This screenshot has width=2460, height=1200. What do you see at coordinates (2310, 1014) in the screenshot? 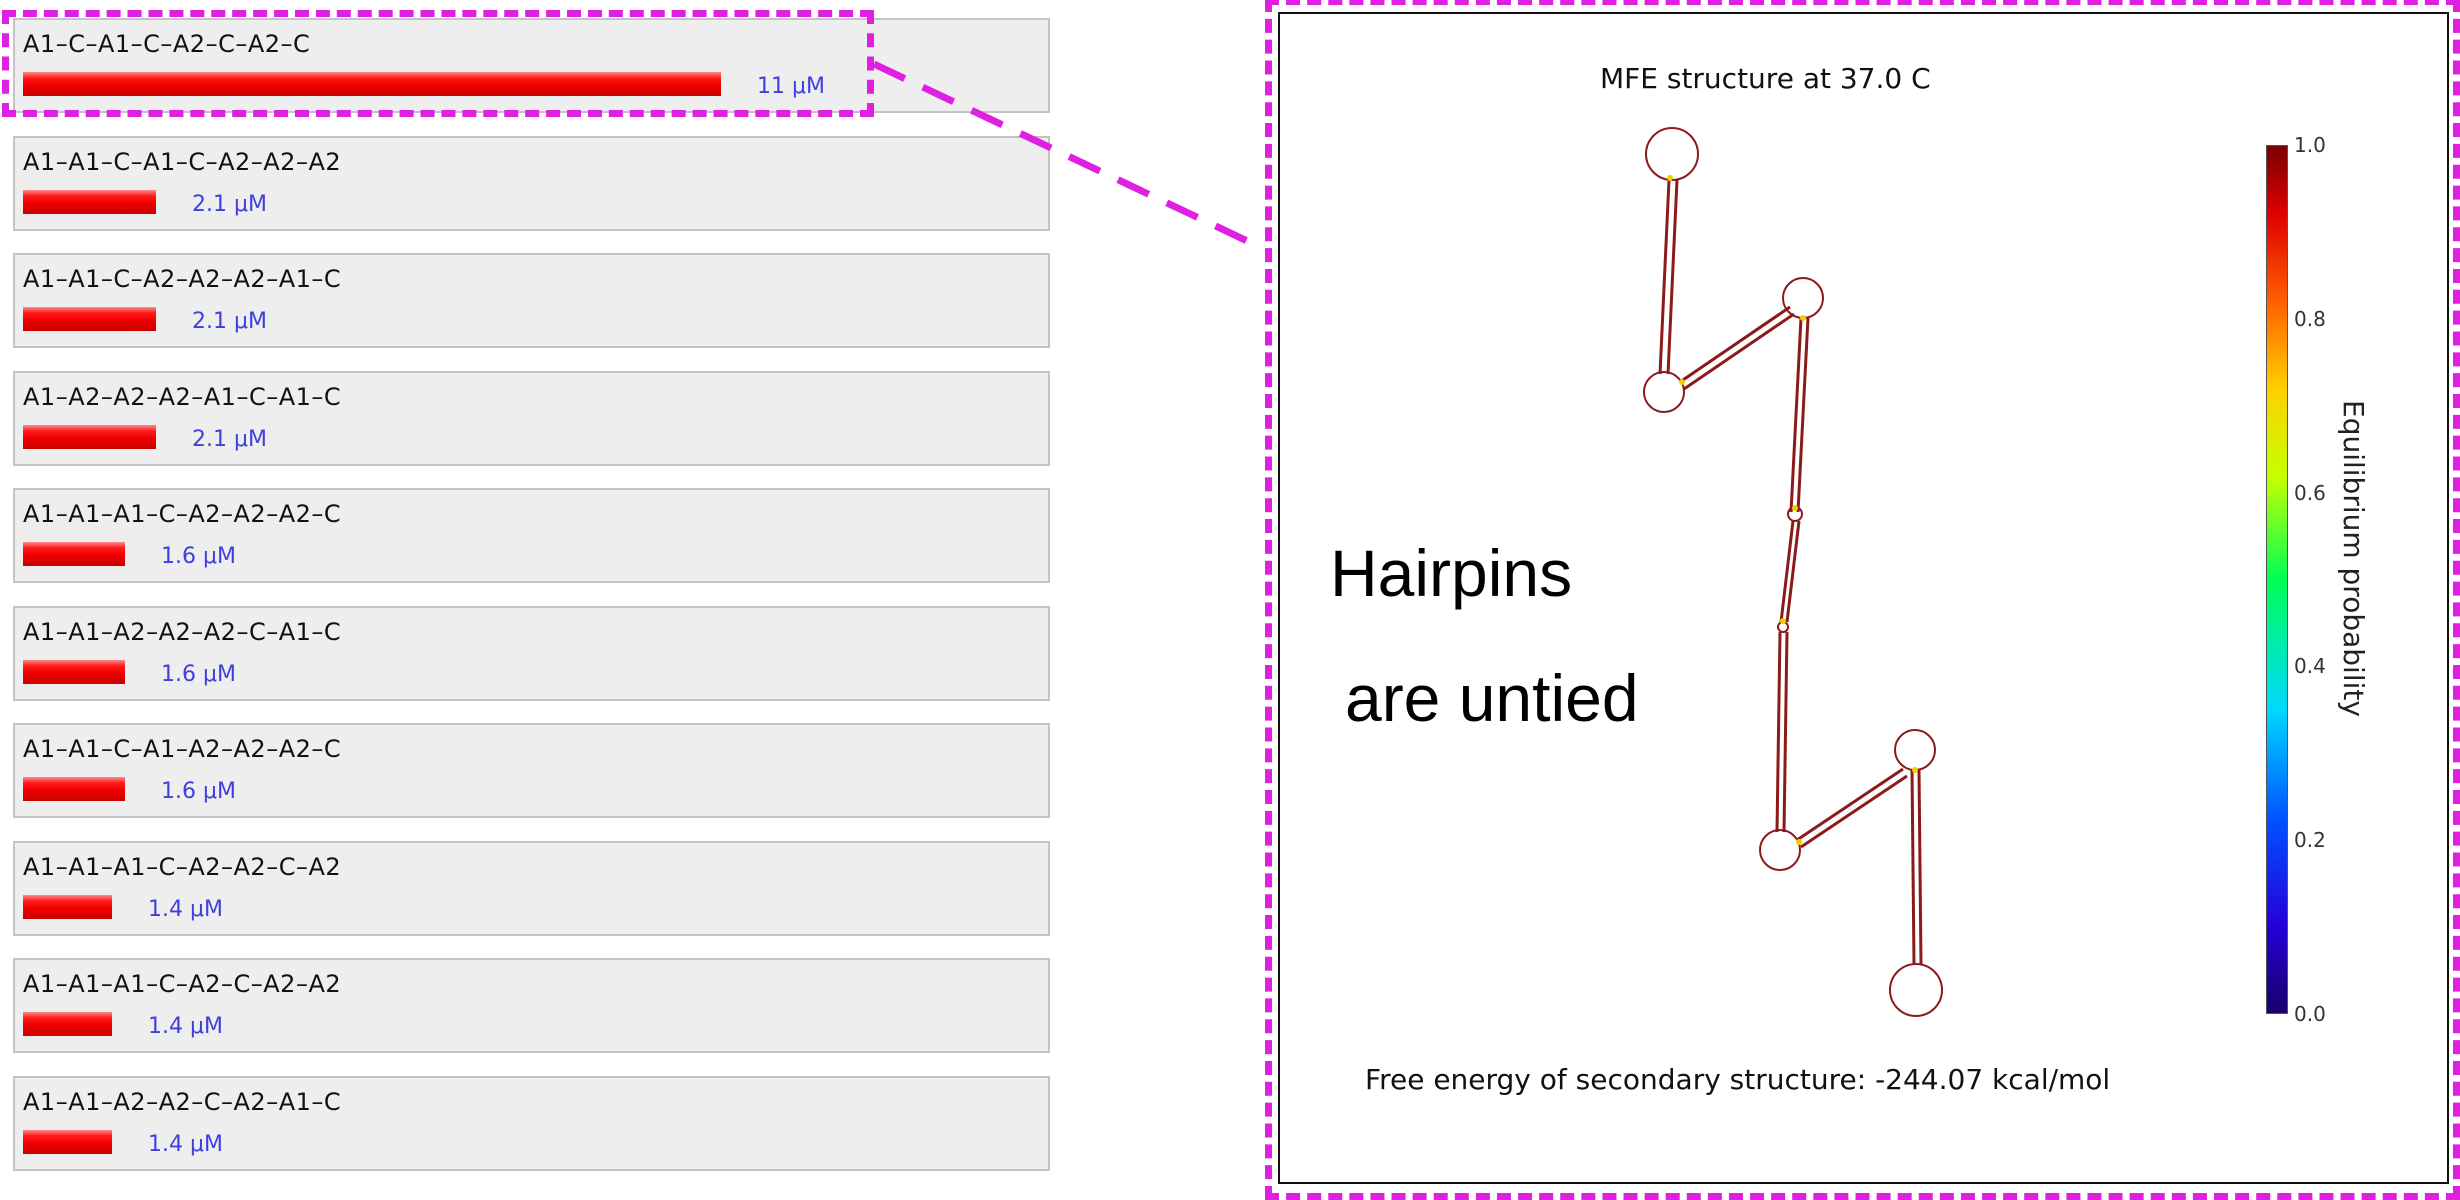
I see `colorbar-tick: 0.0` at bounding box center [2310, 1014].